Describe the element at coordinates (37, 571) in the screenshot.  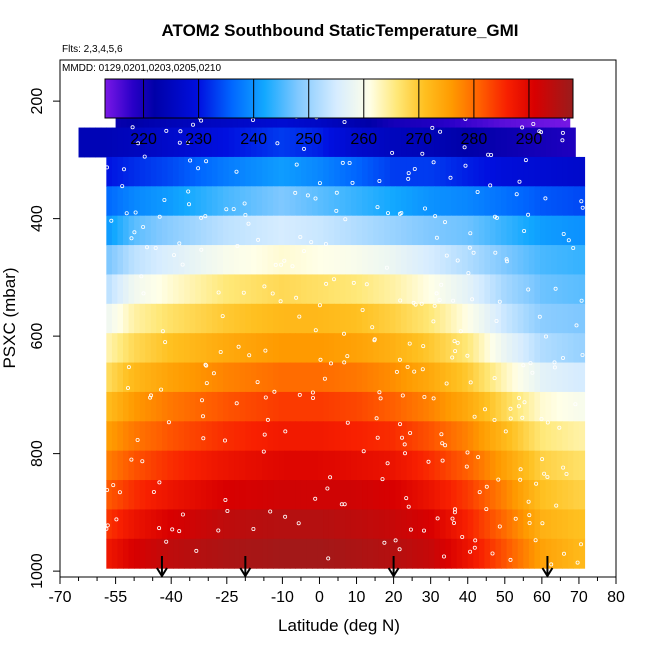
I see `y-tick-label: 1000` at that location.